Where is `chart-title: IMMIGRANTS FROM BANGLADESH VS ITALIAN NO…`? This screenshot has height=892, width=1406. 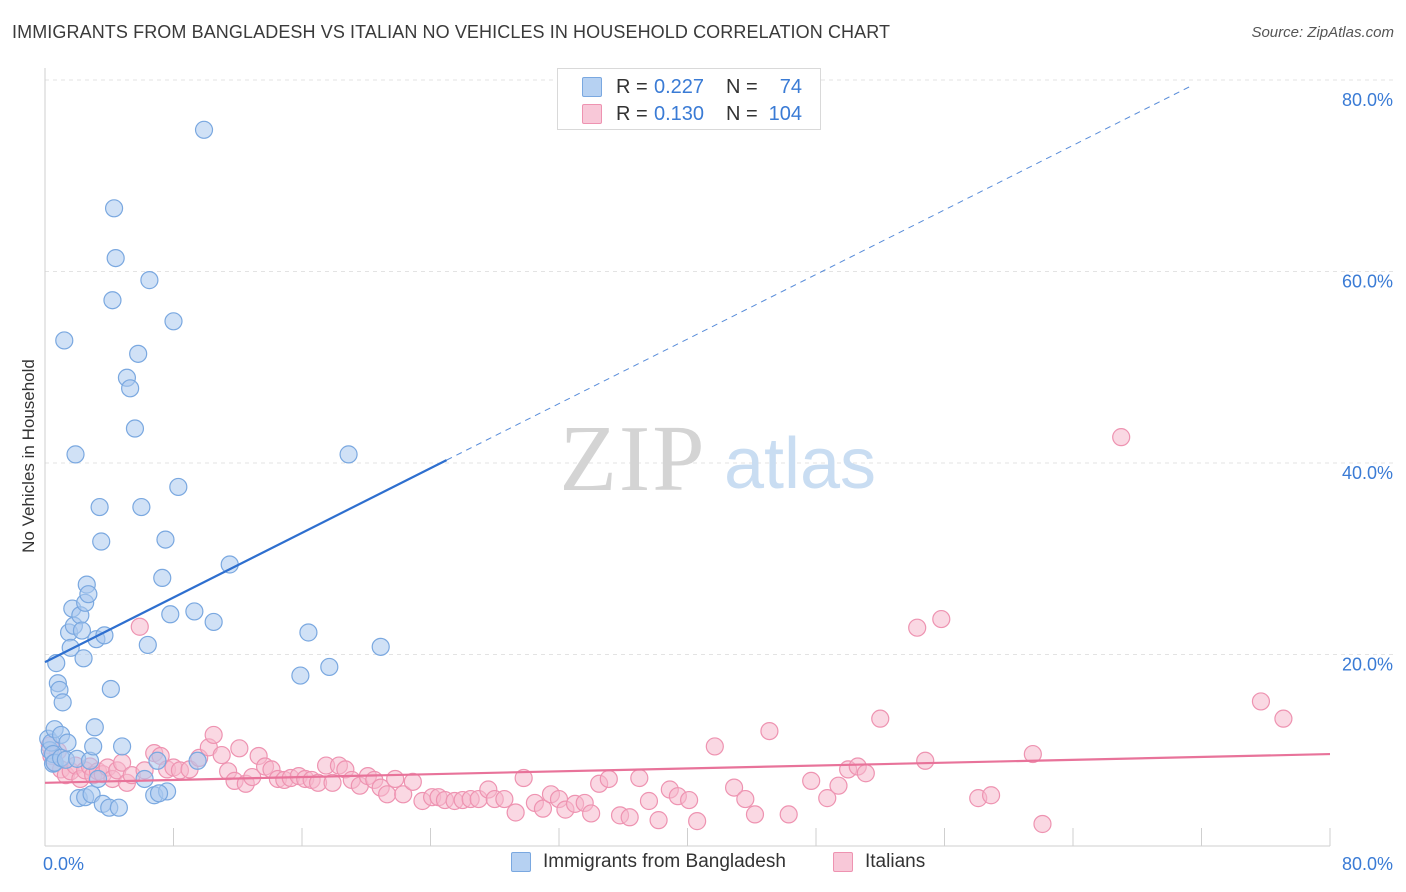 chart-title: IMMIGRANTS FROM BANGLADESH VS ITALIAN NO… is located at coordinates (451, 32).